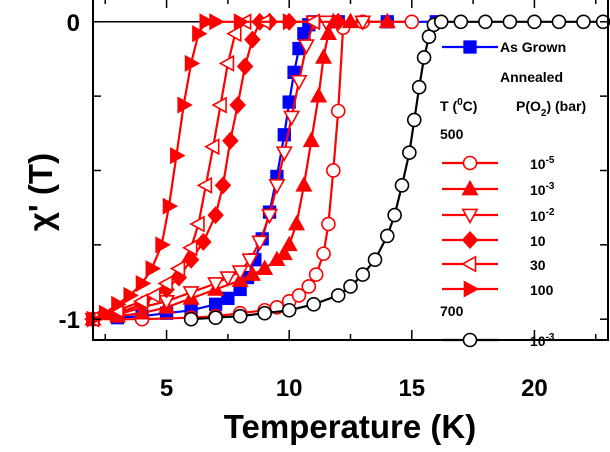 The height and width of the screenshot is (452, 610). What do you see at coordinates (542, 215) in the screenshot?
I see `legend-value: 10-2` at bounding box center [542, 215].